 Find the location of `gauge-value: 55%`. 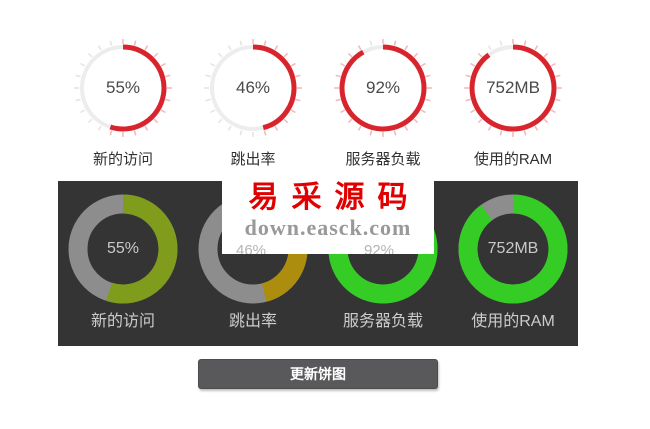

gauge-value: 55% is located at coordinates (123, 87).